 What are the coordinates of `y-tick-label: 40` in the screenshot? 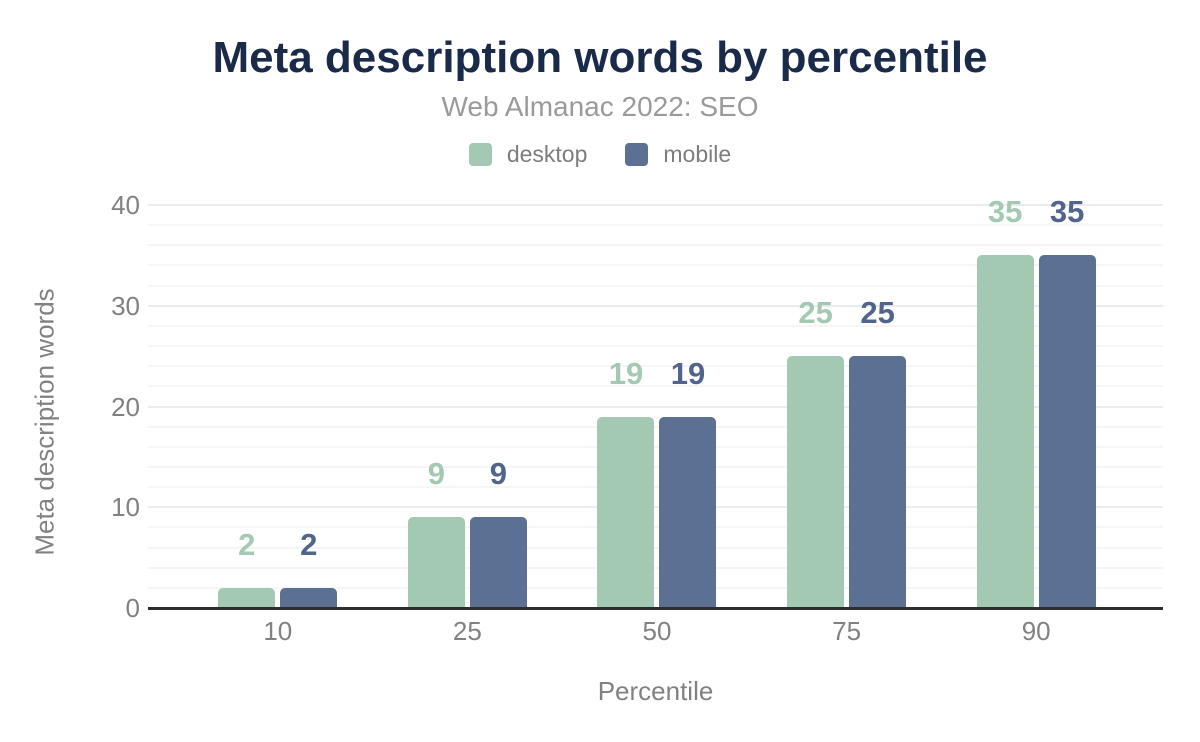 It's located at (125, 205).